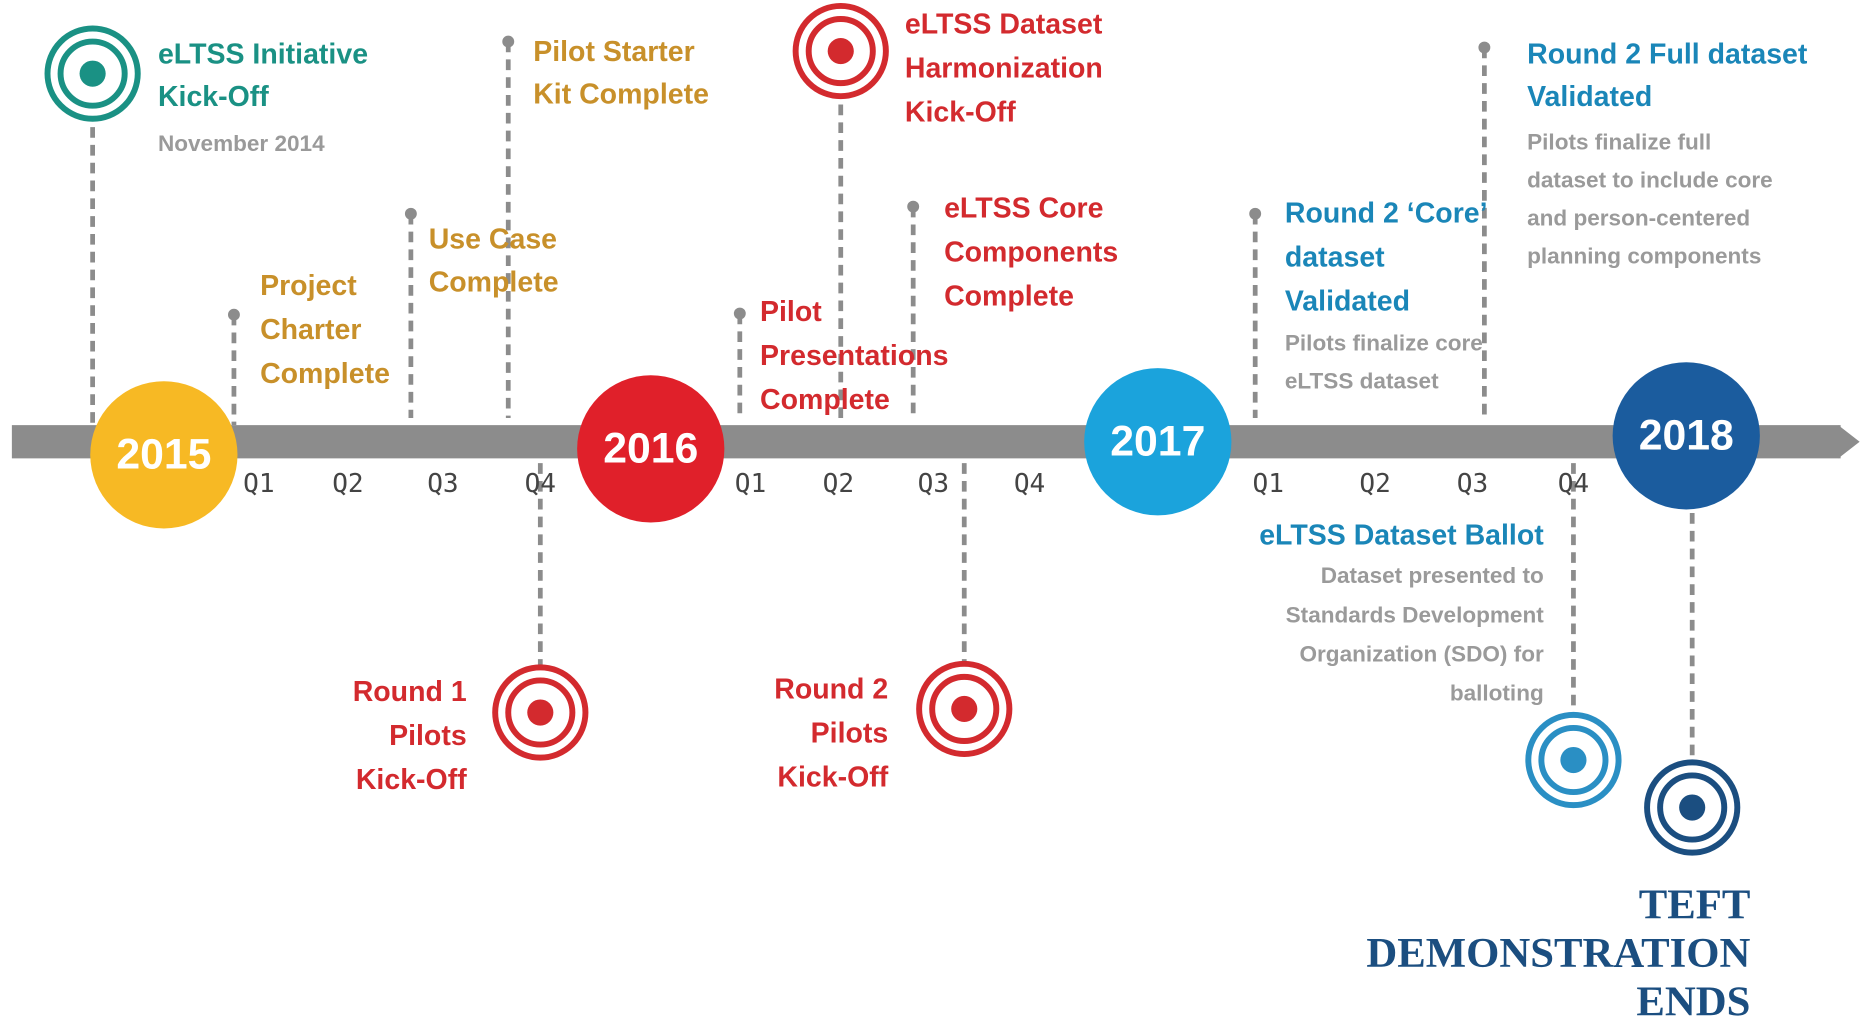  What do you see at coordinates (854, 356) in the screenshot?
I see `milestone-title: Presentations` at bounding box center [854, 356].